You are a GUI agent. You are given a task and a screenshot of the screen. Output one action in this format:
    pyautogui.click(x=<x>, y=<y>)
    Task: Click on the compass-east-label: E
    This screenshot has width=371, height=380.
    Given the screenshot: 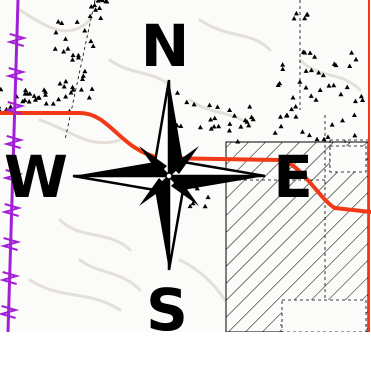 What is the action you would take?
    pyautogui.click(x=293, y=177)
    